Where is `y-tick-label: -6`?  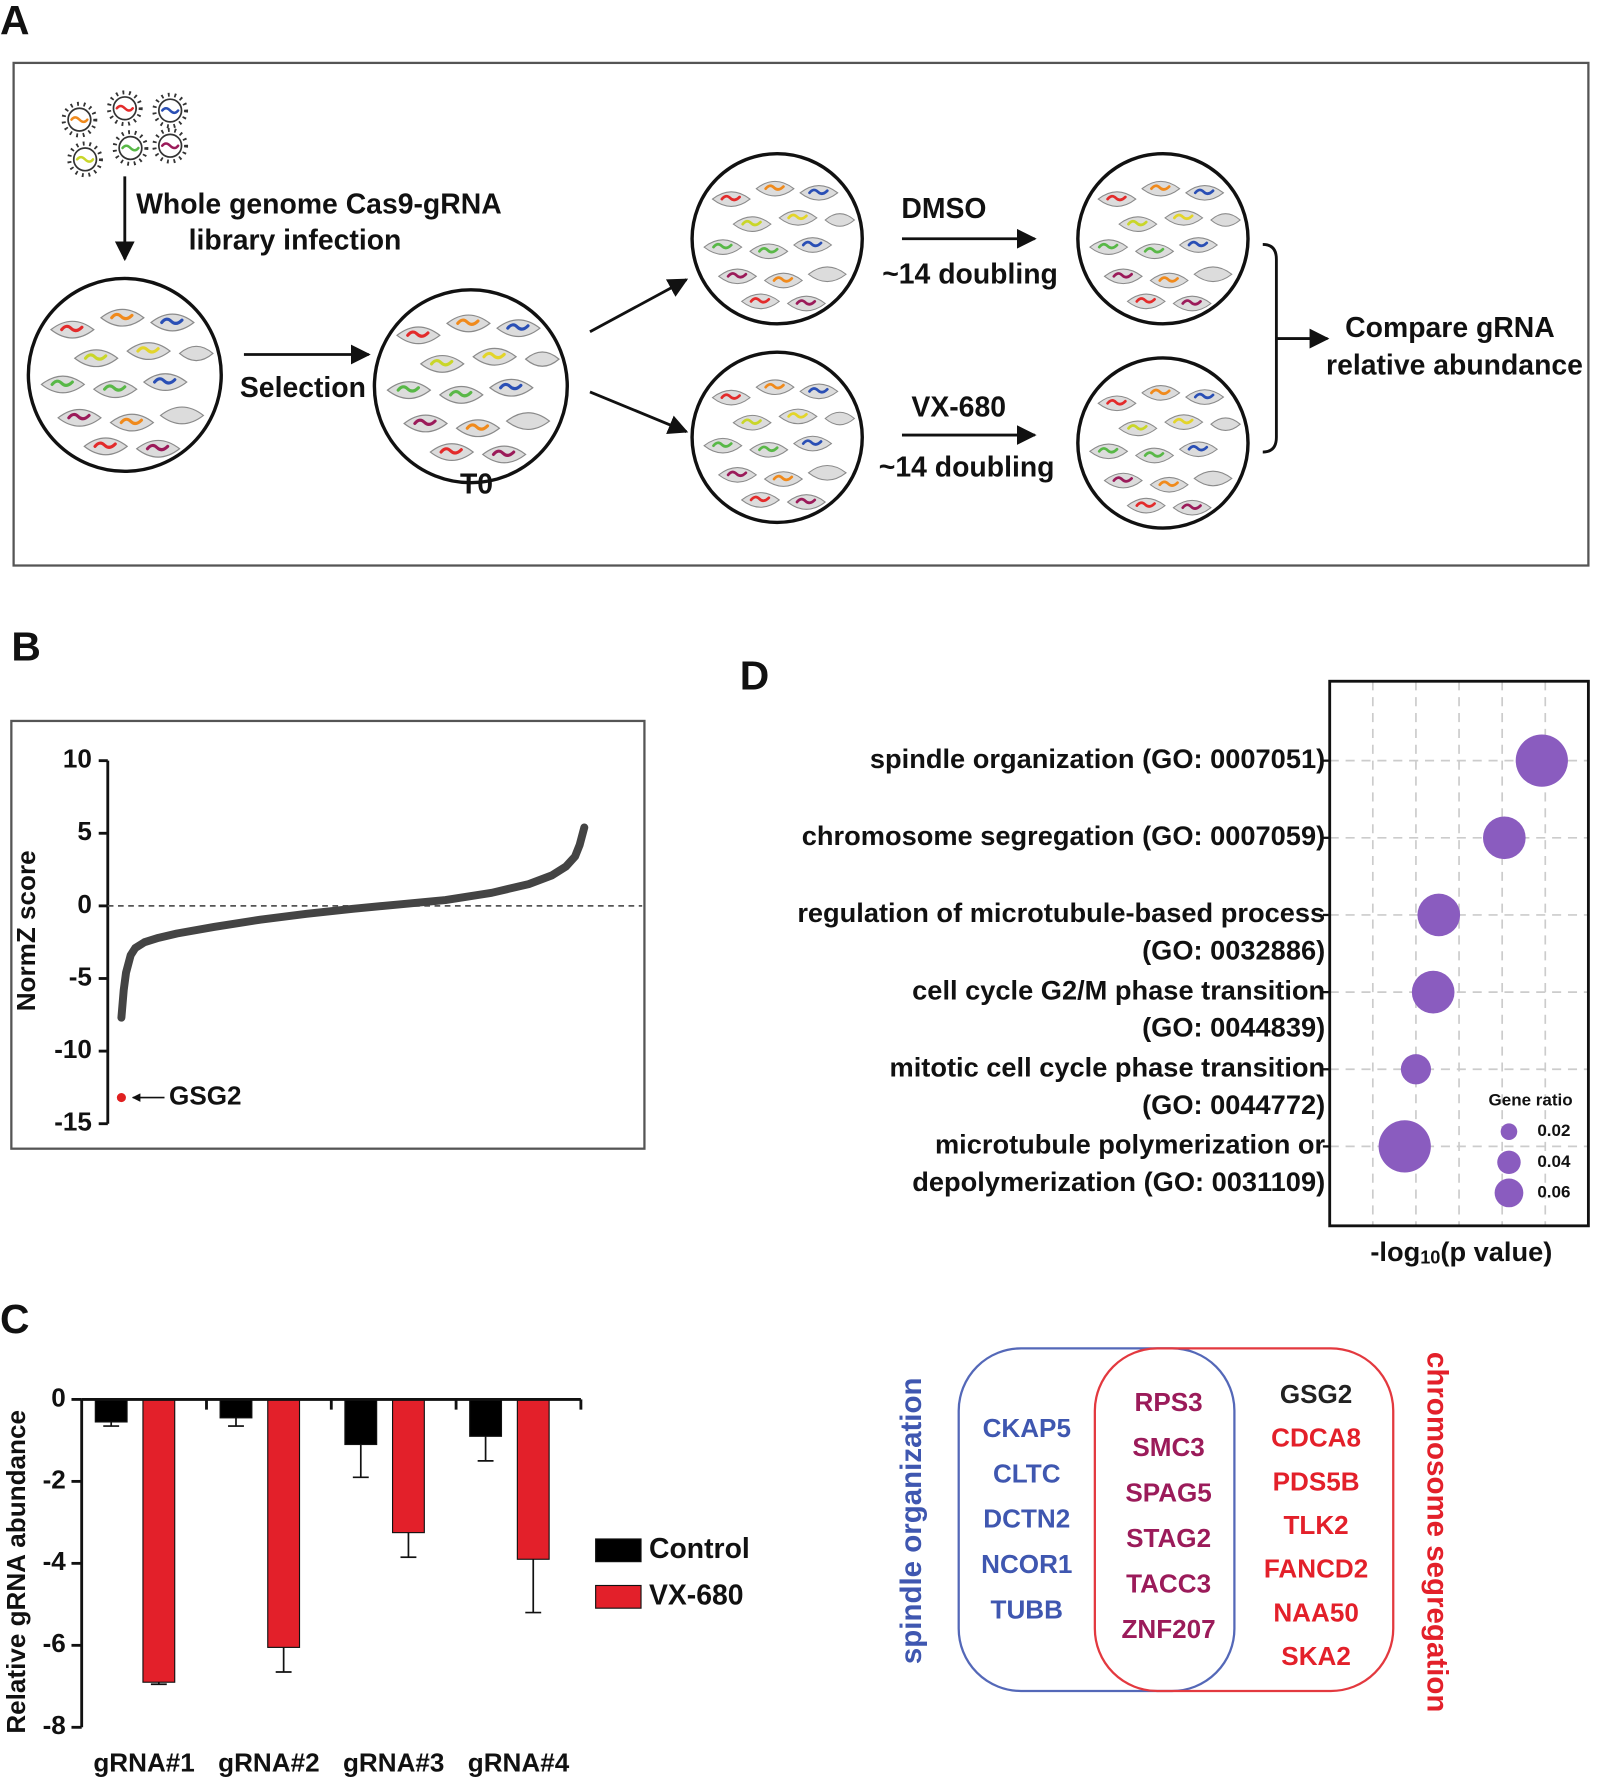
y-tick-label: -6 is located at coordinates (54, 1643).